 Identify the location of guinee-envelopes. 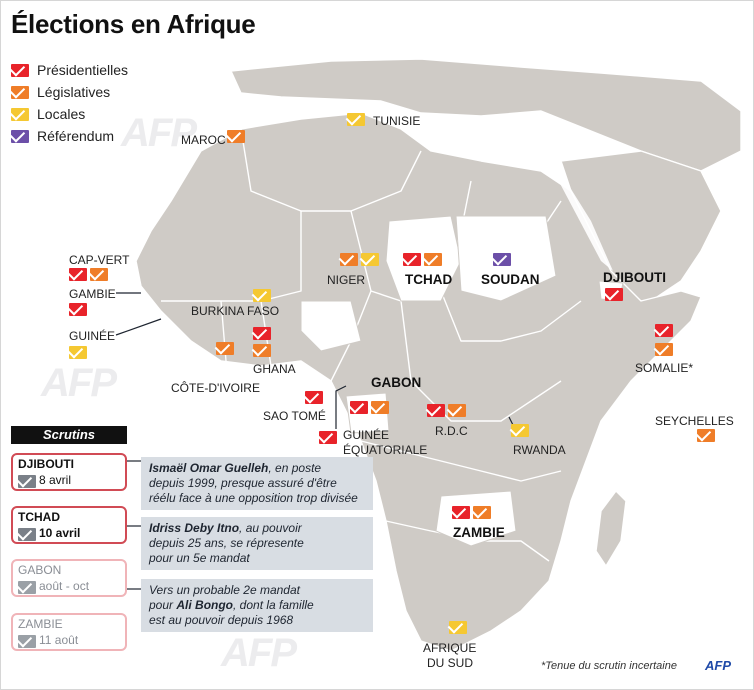
(78, 352).